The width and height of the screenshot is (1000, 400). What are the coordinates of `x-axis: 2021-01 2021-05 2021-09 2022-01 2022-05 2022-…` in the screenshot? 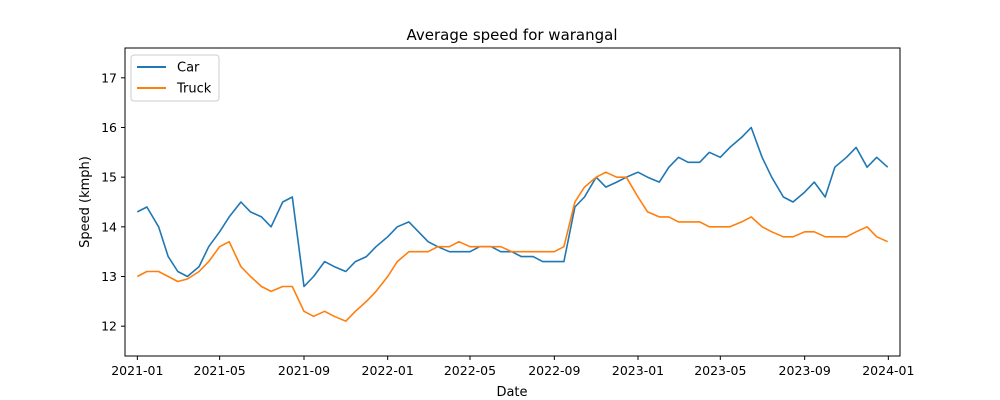 It's located at (512, 367).